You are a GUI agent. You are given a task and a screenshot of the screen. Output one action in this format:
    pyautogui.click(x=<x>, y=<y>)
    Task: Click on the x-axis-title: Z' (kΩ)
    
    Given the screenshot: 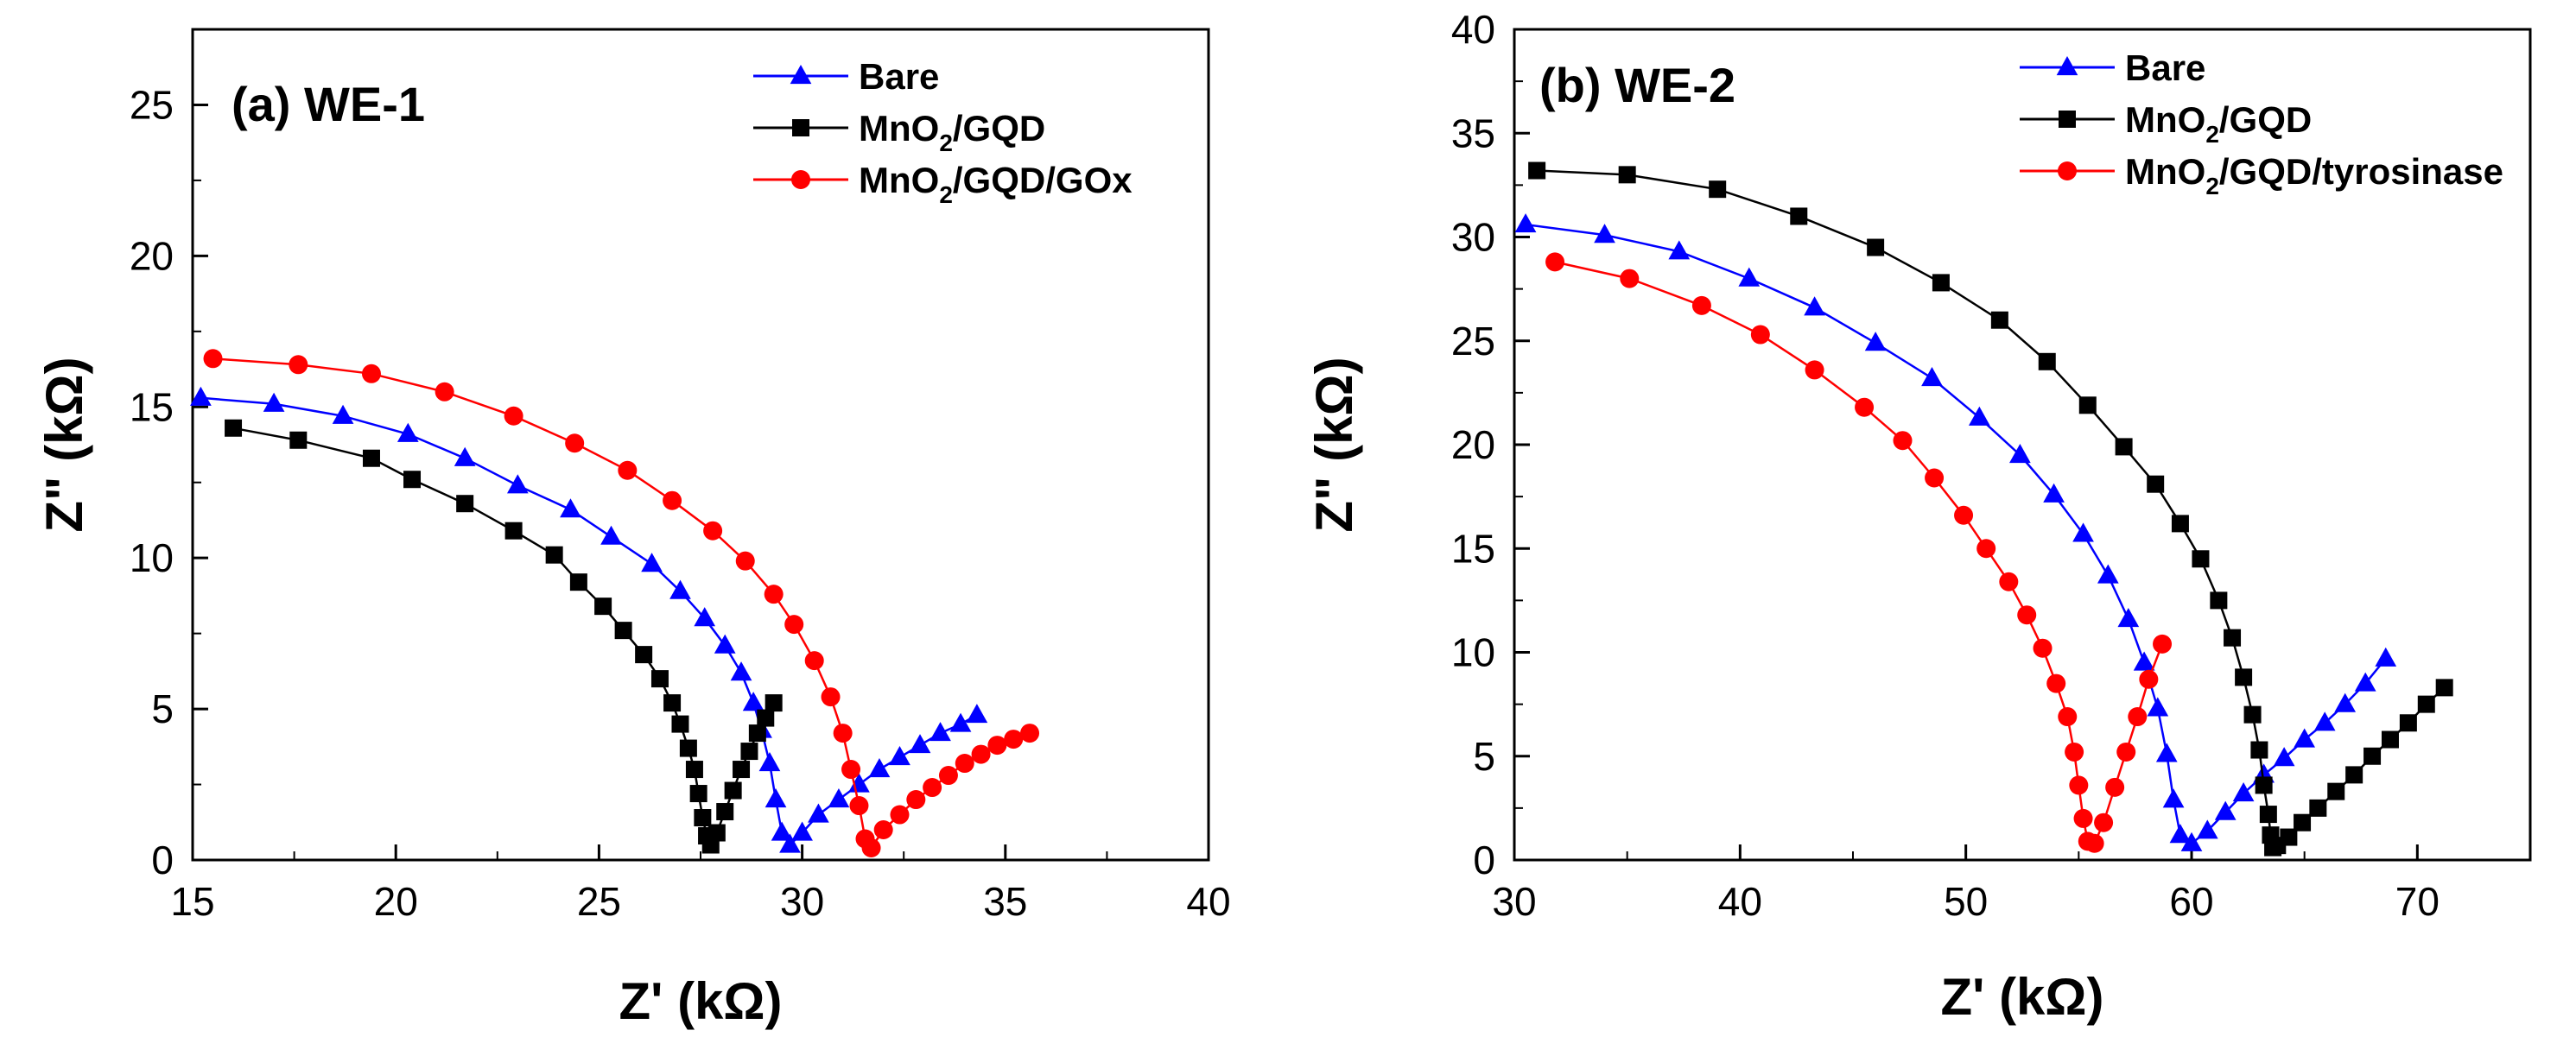 What is the action you would take?
    pyautogui.click(x=2021, y=997)
    